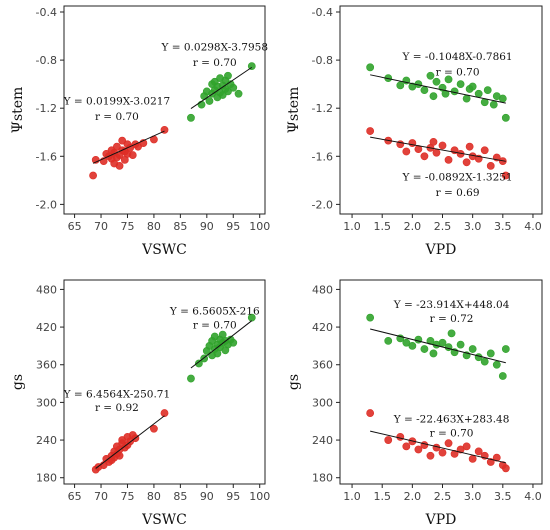  Describe the element at coordinates (46, 327) in the screenshot. I see `y-tick-label: 420` at that location.